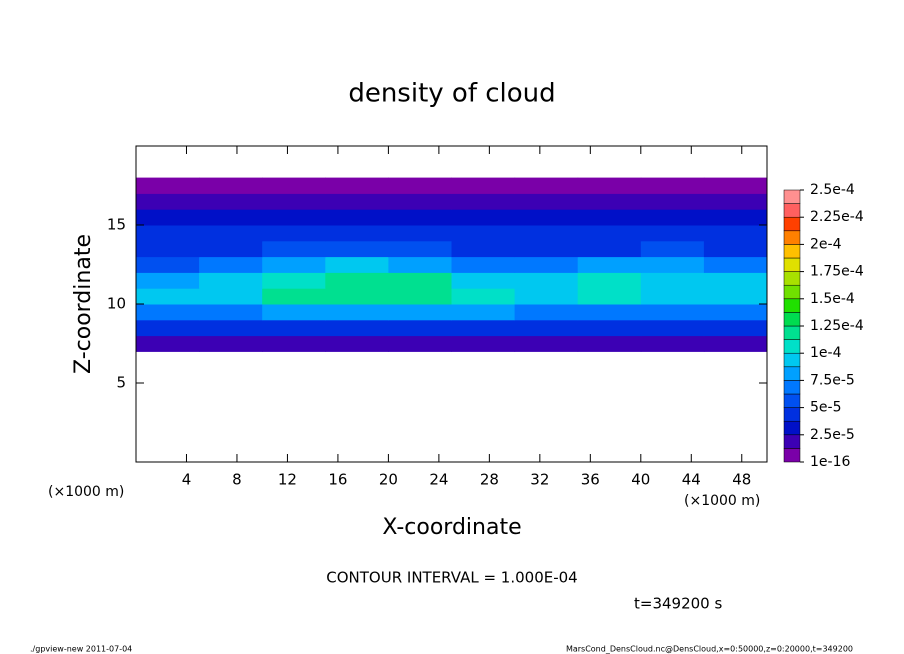 Image resolution: width=904 pixels, height=654 pixels. I want to click on x-tick-label: 40, so click(640, 480).